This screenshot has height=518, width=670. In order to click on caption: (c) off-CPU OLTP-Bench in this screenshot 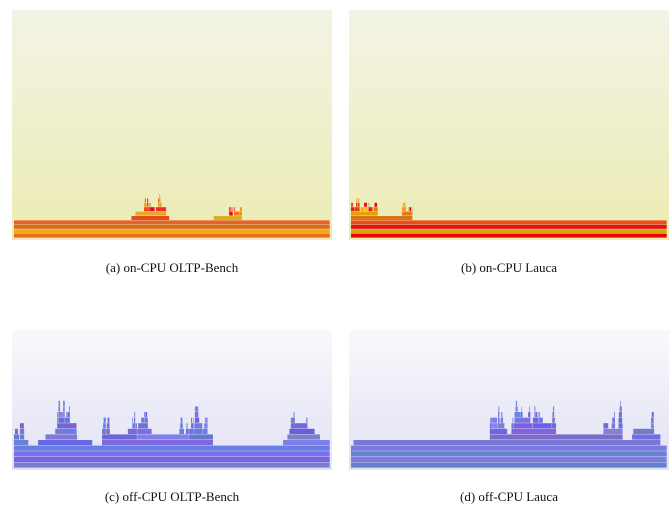, I will do `click(172, 496)`.